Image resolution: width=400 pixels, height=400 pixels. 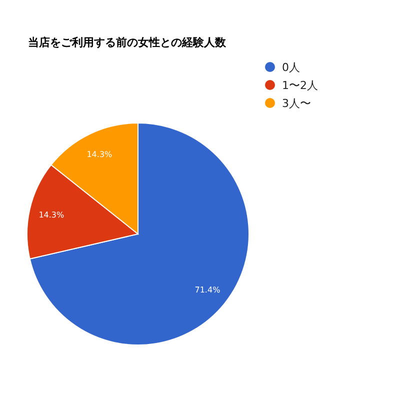 What do you see at coordinates (207, 289) in the screenshot?
I see `data-label: 71.4%` at bounding box center [207, 289].